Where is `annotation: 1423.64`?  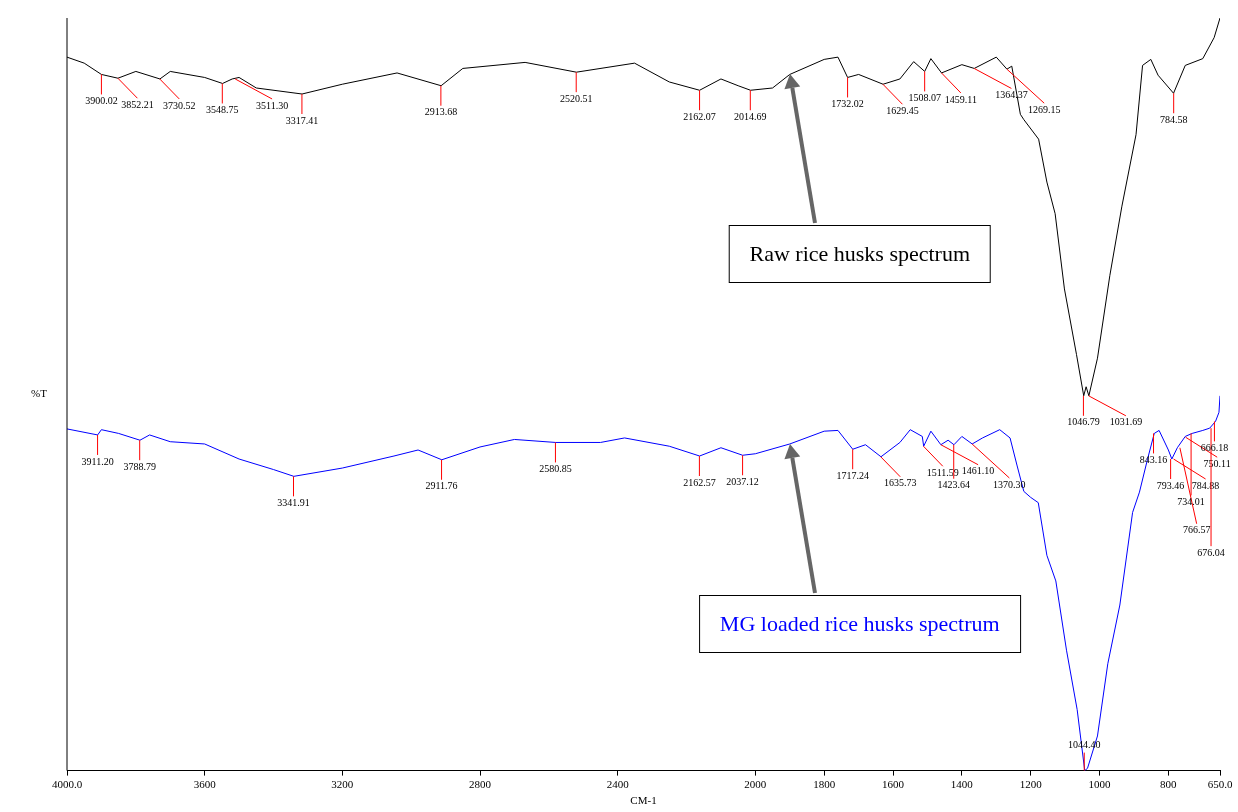 annotation: 1423.64 is located at coordinates (953, 485).